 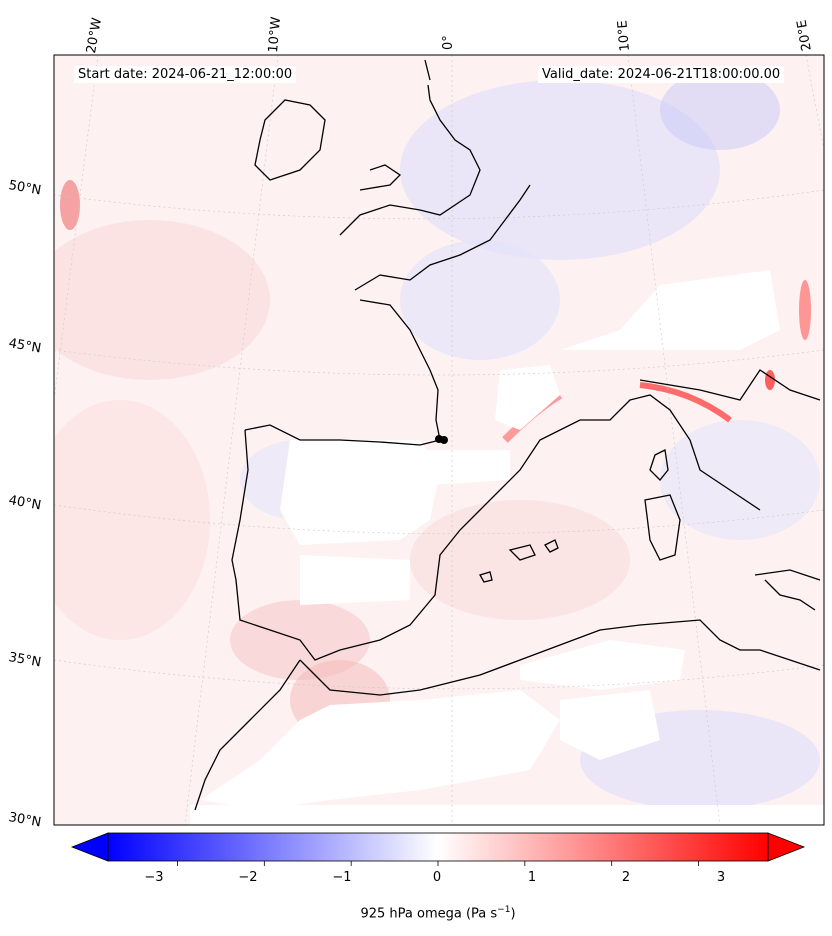 What do you see at coordinates (448, 42) in the screenshot?
I see `lon-label-0: 0°` at bounding box center [448, 42].